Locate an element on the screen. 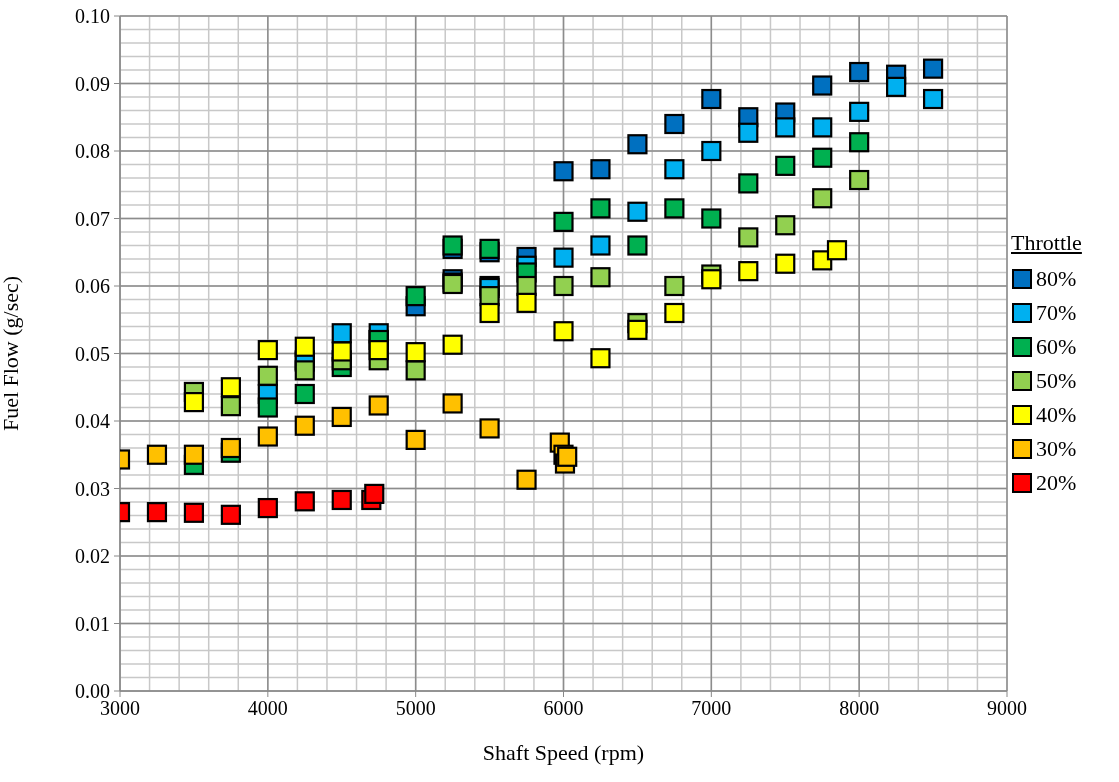  y-tick-label: 0.10 is located at coordinates (92, 16).